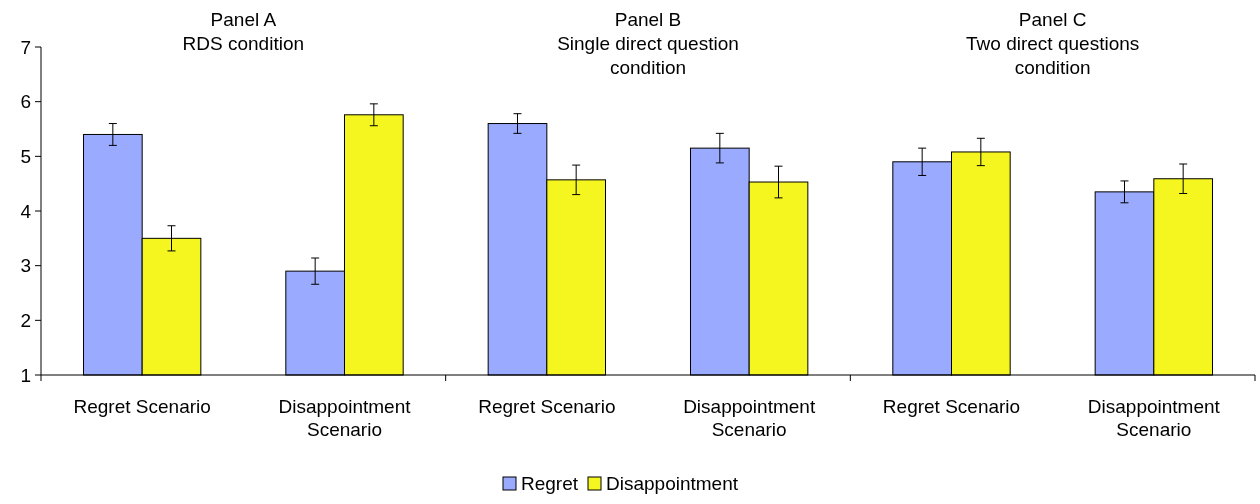  Describe the element at coordinates (25, 266) in the screenshot. I see `y-tick-label: 3` at that location.